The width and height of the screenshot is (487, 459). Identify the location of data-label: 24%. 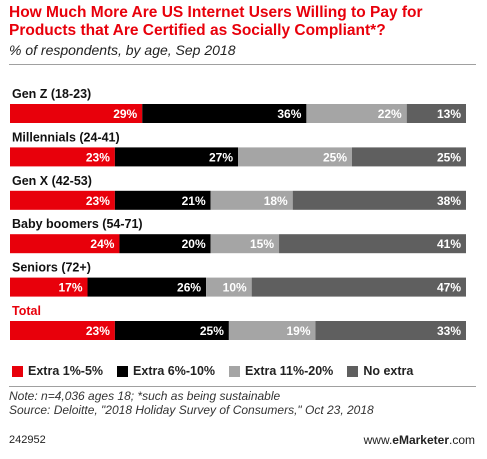
(102, 244).